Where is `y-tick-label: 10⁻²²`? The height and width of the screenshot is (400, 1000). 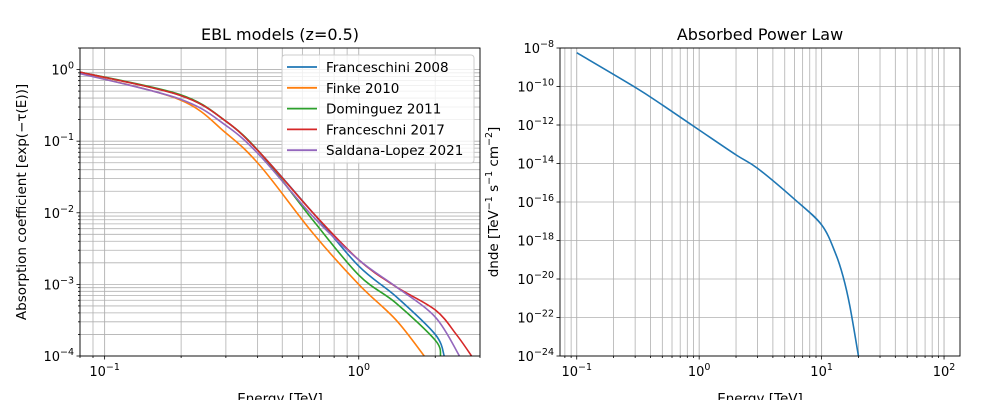
y-tick-label: 10⁻²² is located at coordinates (535, 318).